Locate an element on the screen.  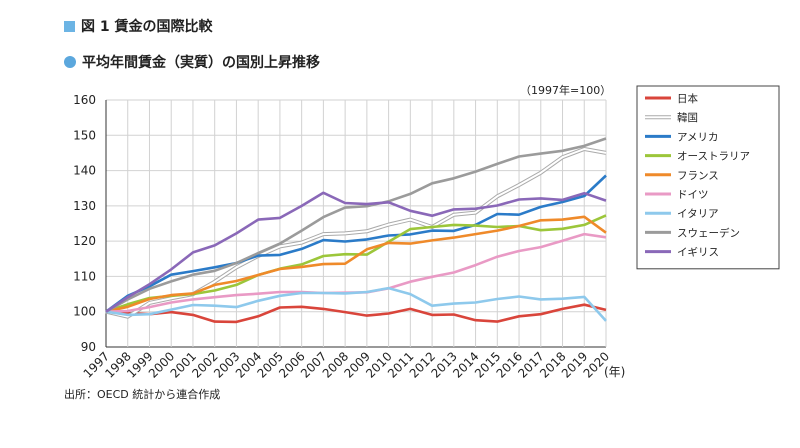
legend-label: アメリカ is located at coordinates (697, 137).